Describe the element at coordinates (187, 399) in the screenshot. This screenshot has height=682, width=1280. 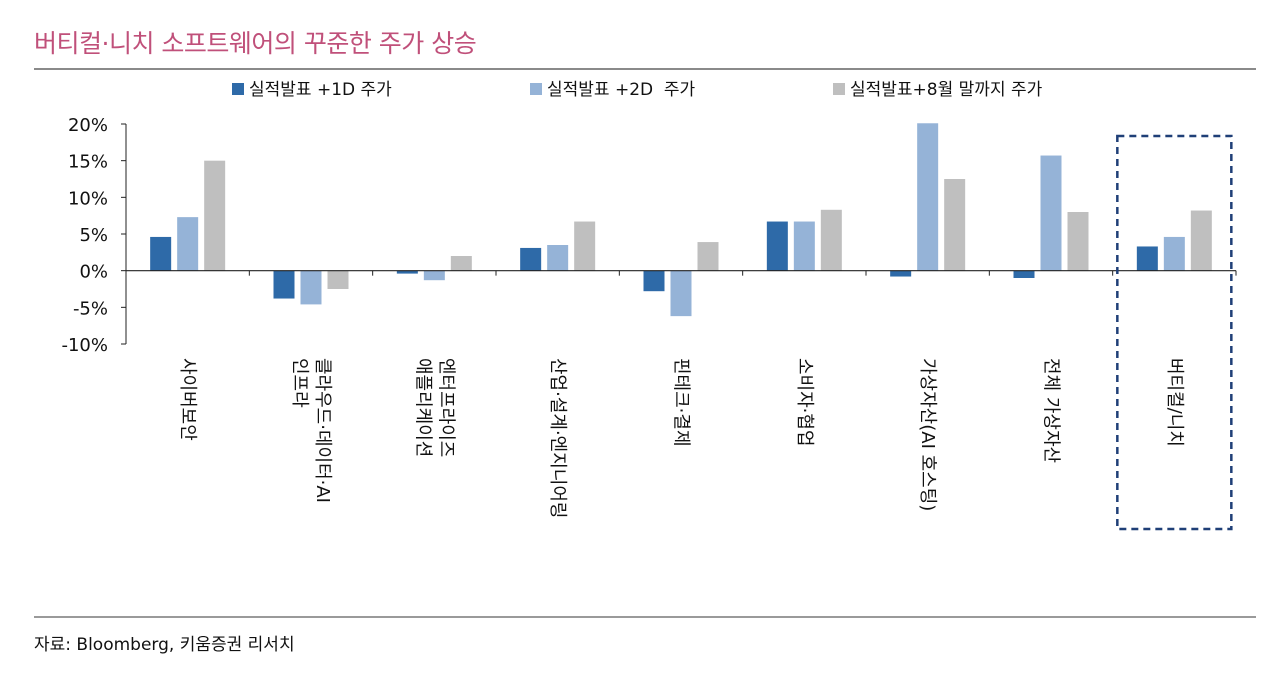
I see `x-category-label: 사이버보안` at that location.